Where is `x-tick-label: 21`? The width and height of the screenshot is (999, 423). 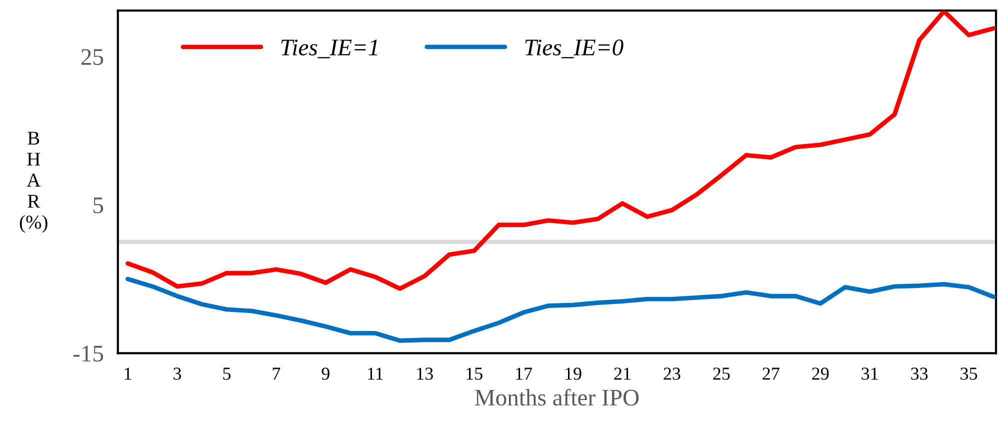 x-tick-label: 21 is located at coordinates (622, 374).